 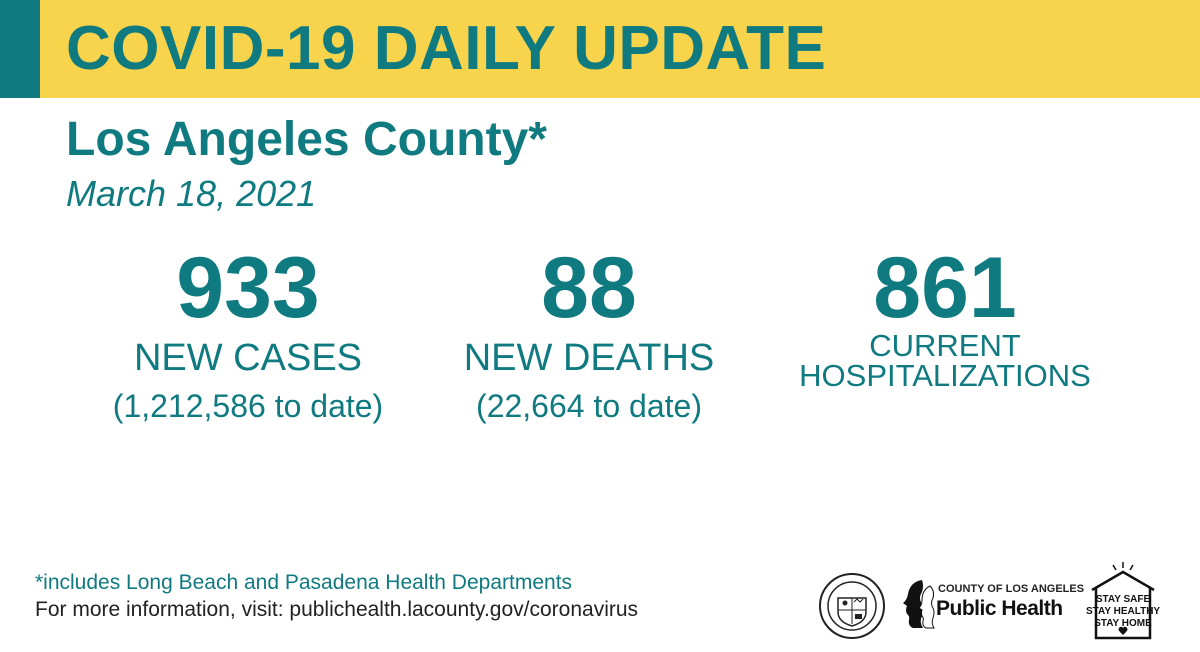 I want to click on public-health-county-text: COUNTY OF LOS ANGELES, so click(x=1011, y=589).